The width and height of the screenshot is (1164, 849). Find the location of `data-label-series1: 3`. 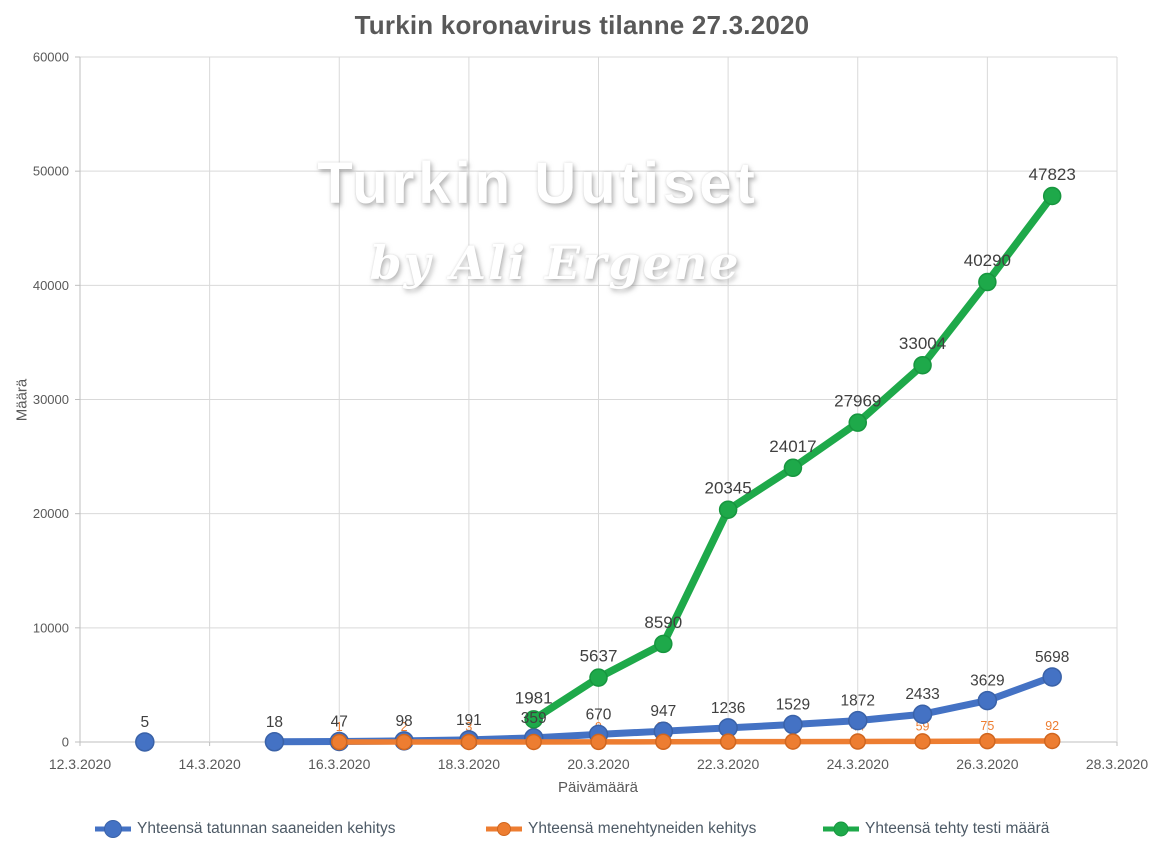

data-label-series1: 3 is located at coordinates (468, 727).